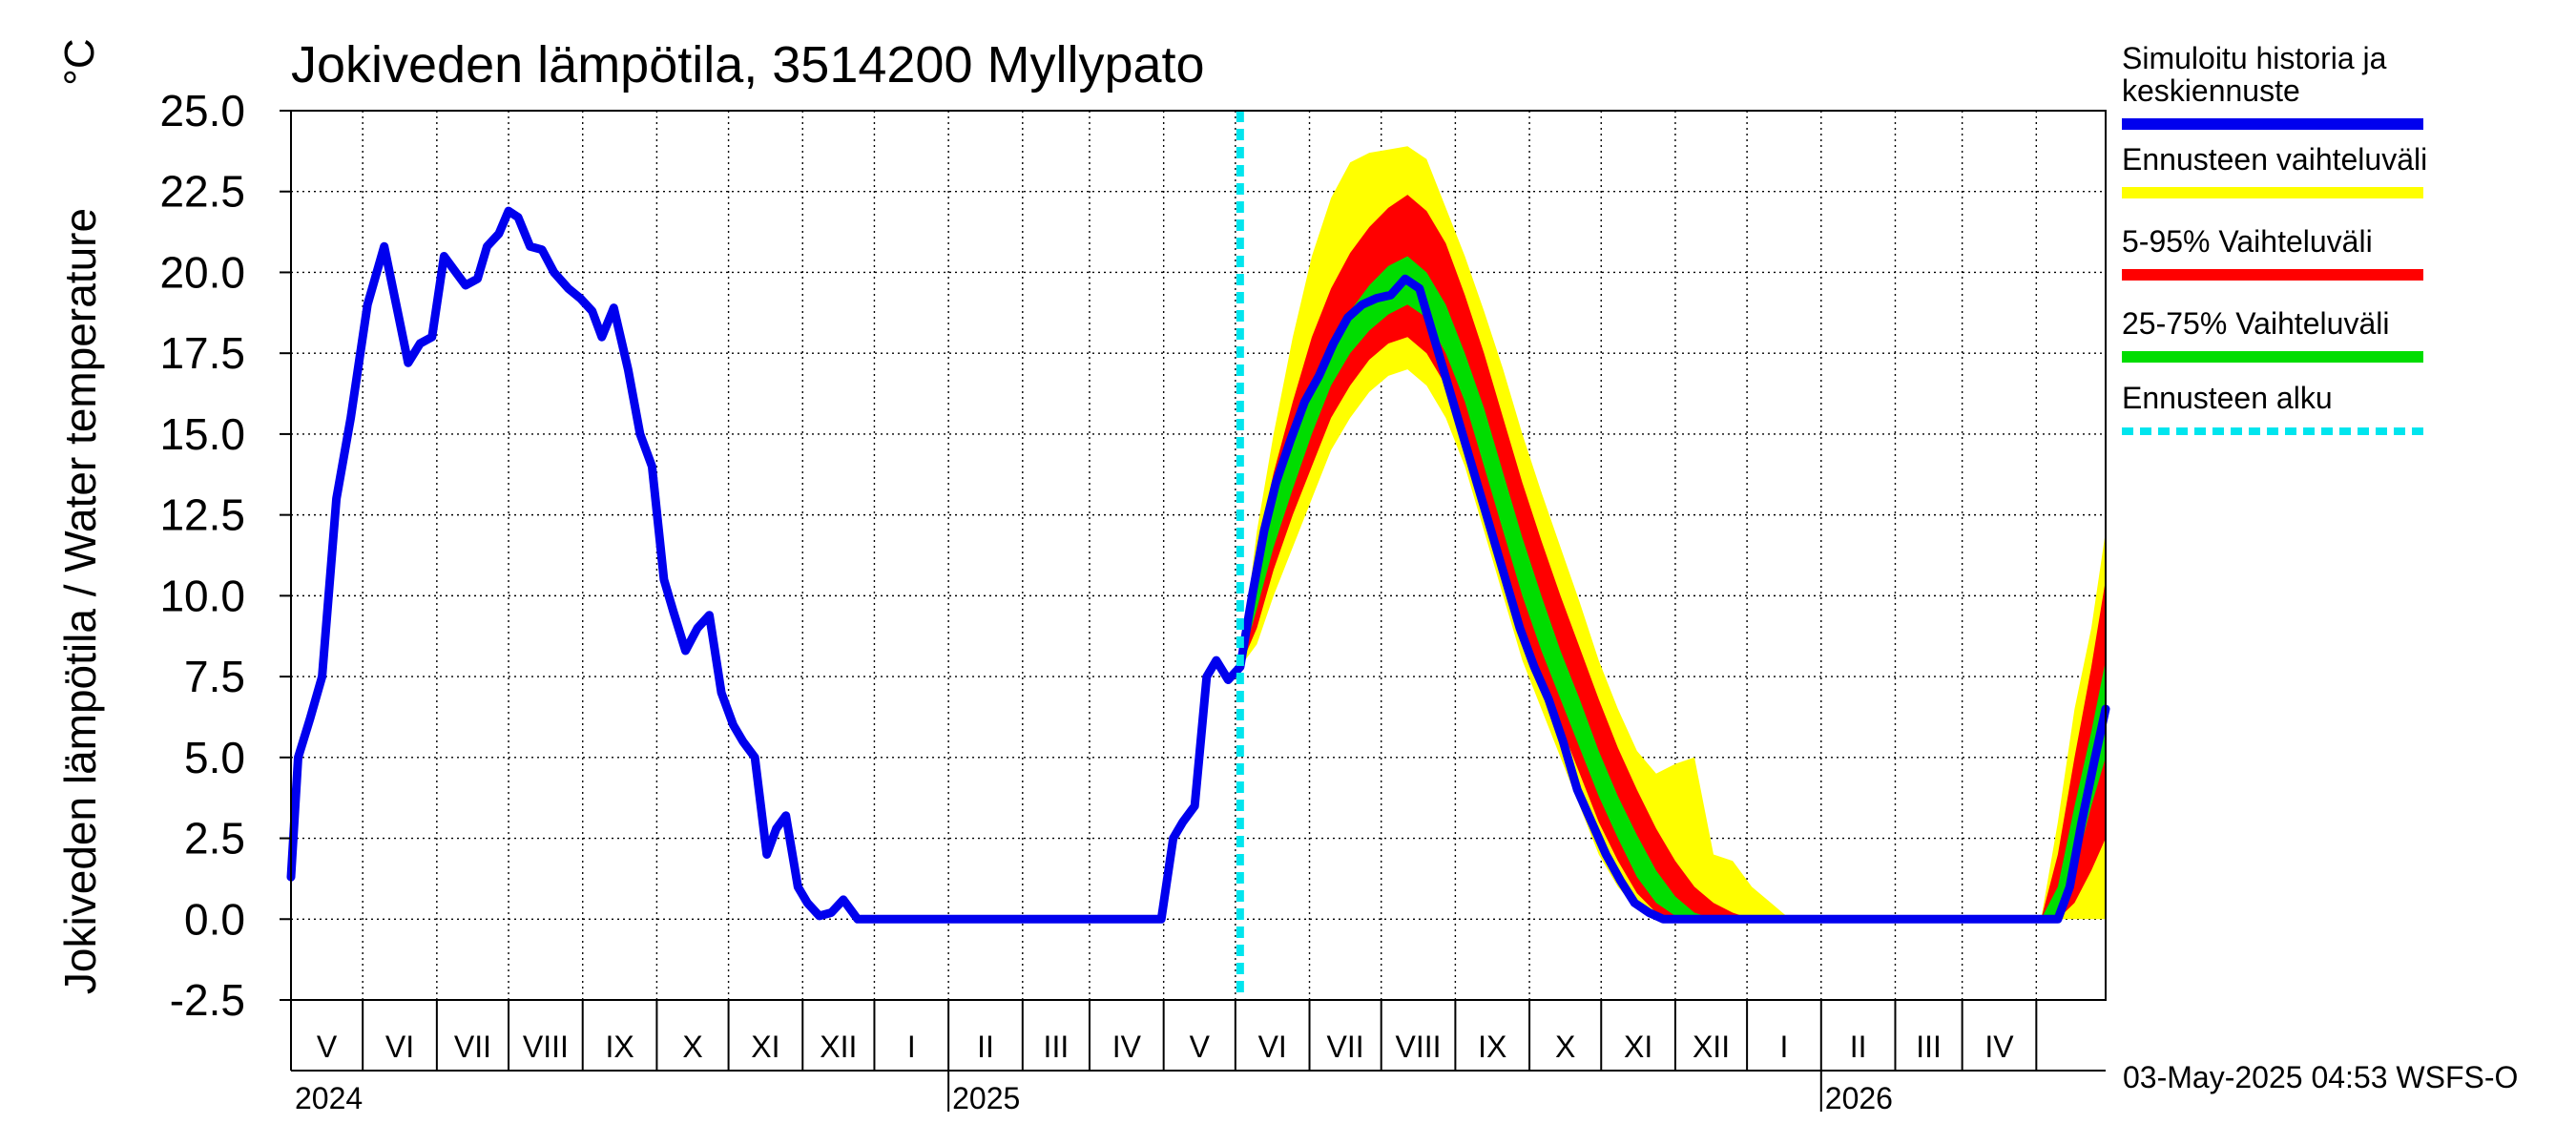  Describe the element at coordinates (2211, 90) in the screenshot. I see `legend-label: keskiennuste` at that location.